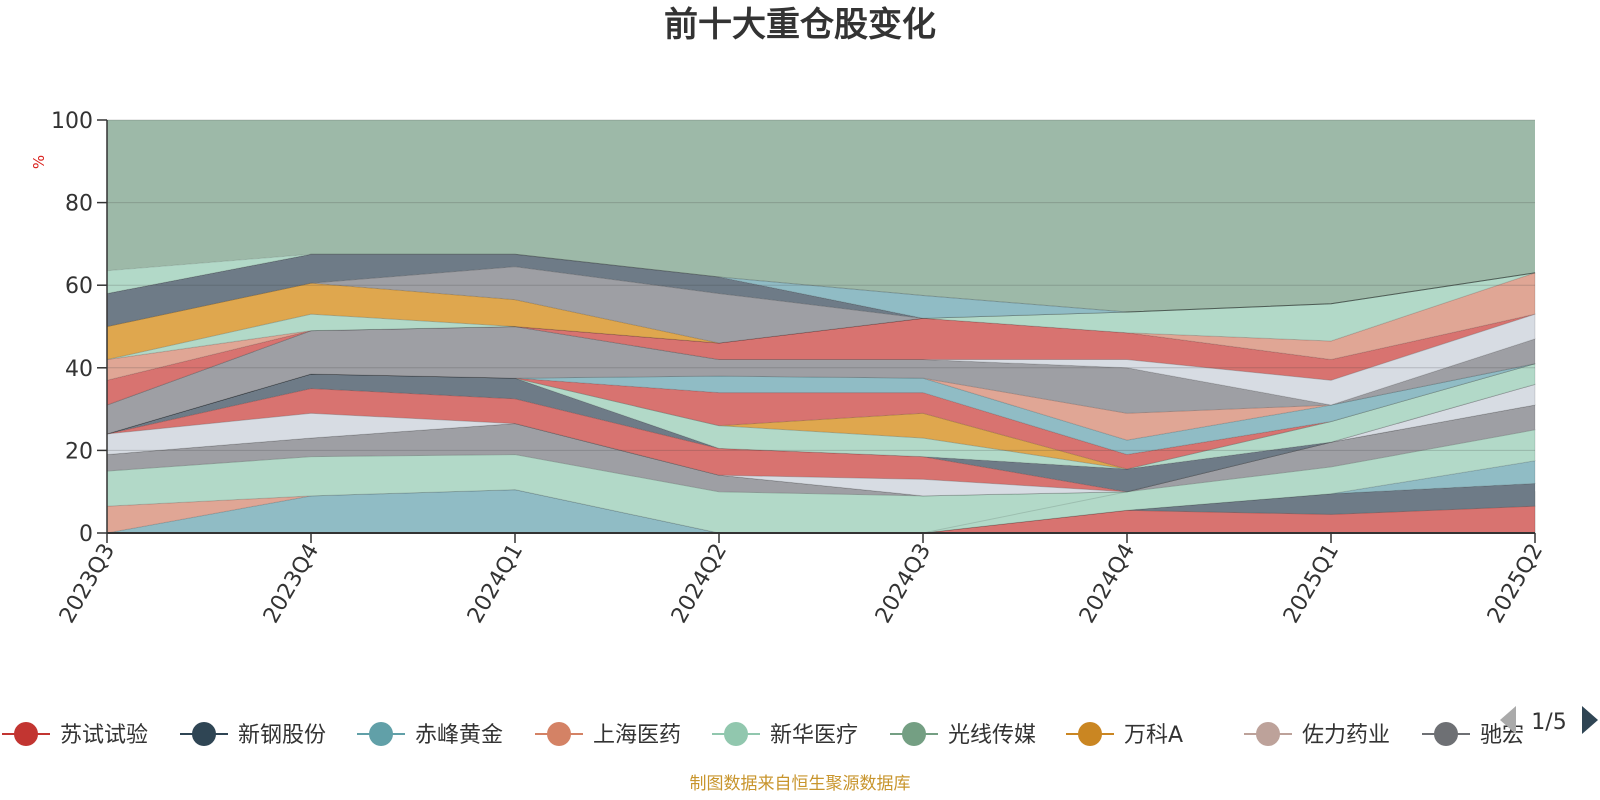 The image size is (1600, 800). Describe the element at coordinates (800, 25) in the screenshot. I see `chart-title: 前十大重仓股变化` at that location.